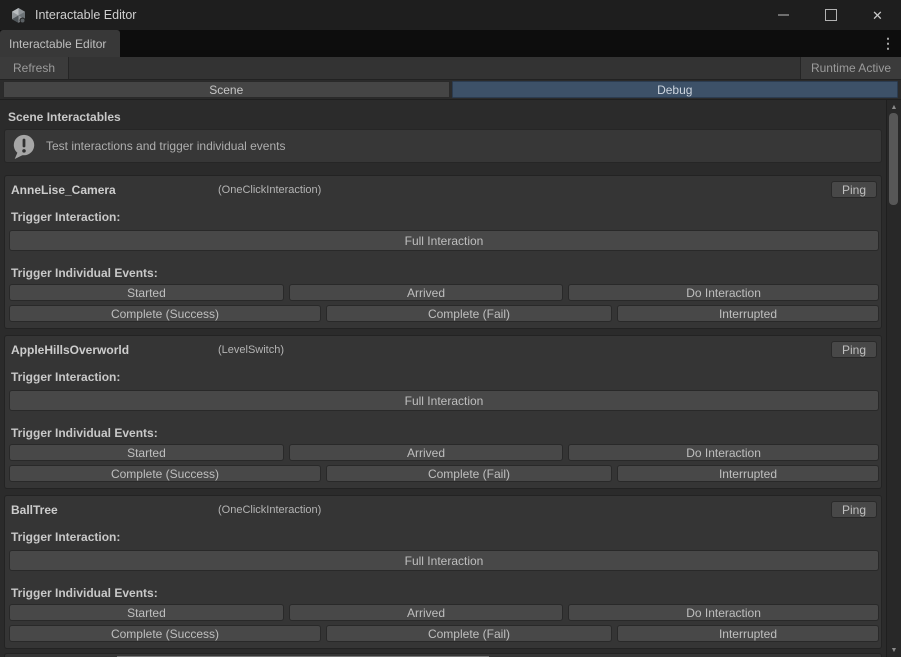  I want to click on interactable-name: BallTree, so click(34, 509).